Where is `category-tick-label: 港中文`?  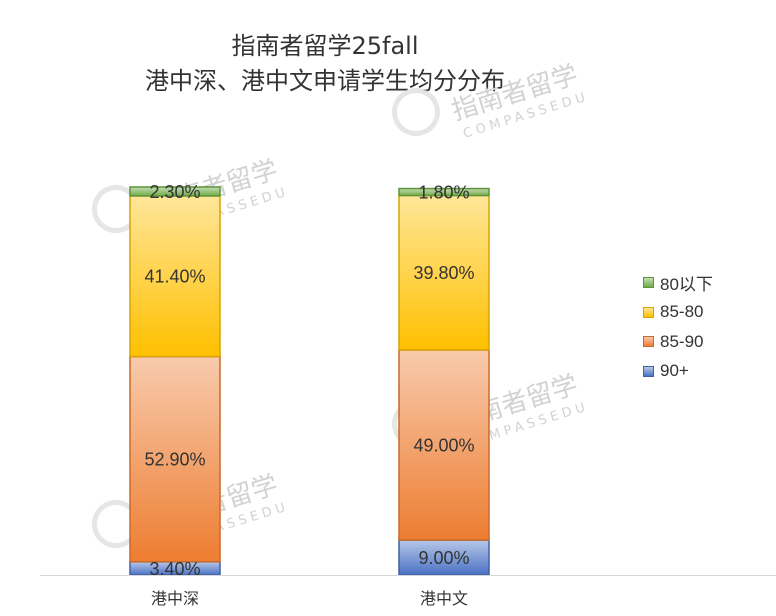
category-tick-label: 港中文 is located at coordinates (444, 598).